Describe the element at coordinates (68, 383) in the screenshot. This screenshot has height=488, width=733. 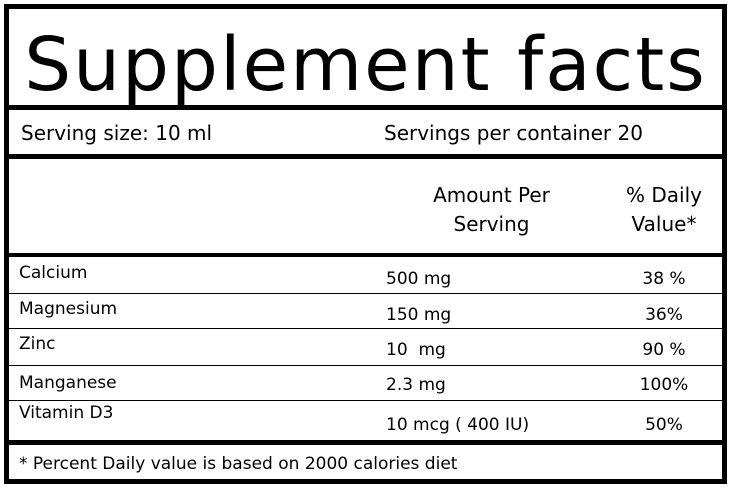
I see `nutrient-name: Manganese` at that location.